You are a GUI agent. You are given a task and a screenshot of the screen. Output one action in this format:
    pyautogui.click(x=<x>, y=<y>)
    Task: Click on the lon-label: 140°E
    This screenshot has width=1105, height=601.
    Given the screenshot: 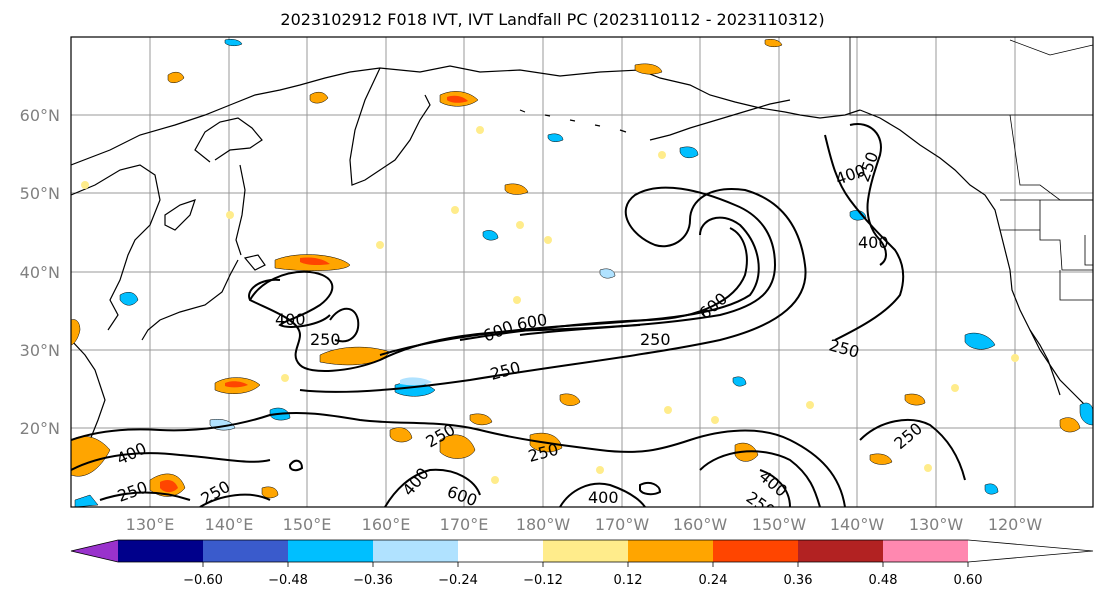 What is the action you would take?
    pyautogui.click(x=229, y=524)
    